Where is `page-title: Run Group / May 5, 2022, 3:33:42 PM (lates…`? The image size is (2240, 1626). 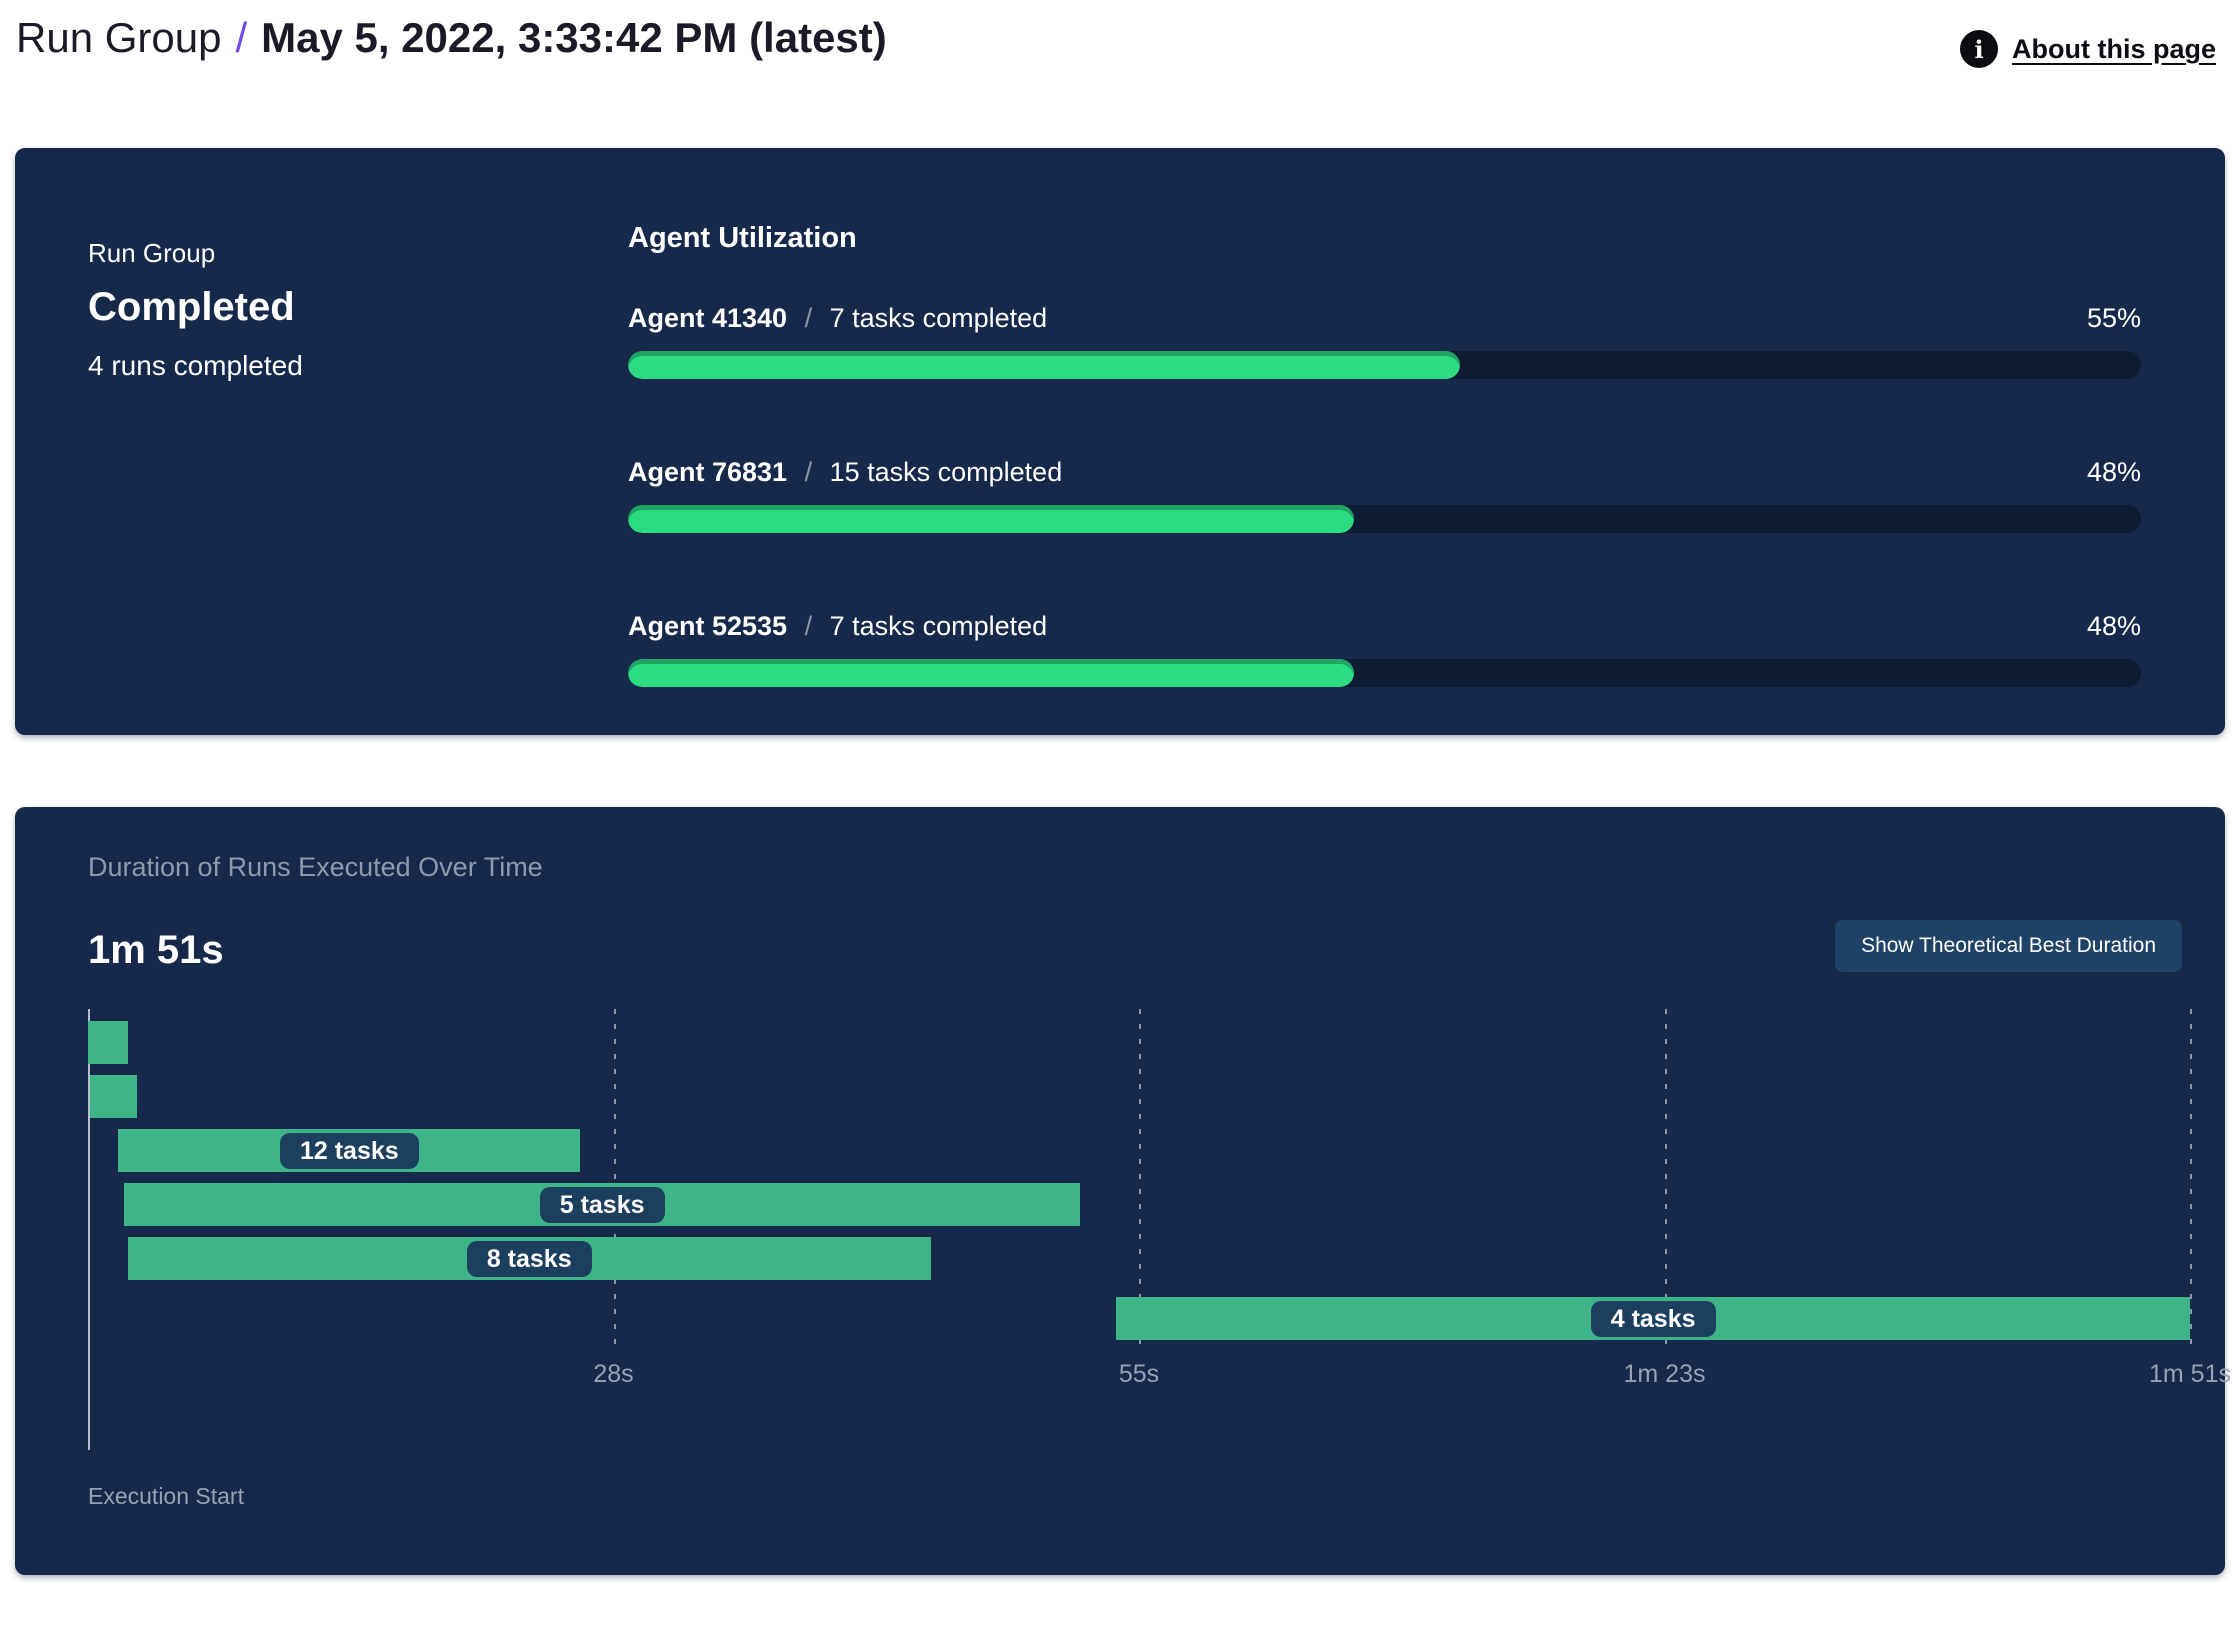
page-title: Run Group / May 5, 2022, 3:33:42 PM (lates… is located at coordinates (451, 38).